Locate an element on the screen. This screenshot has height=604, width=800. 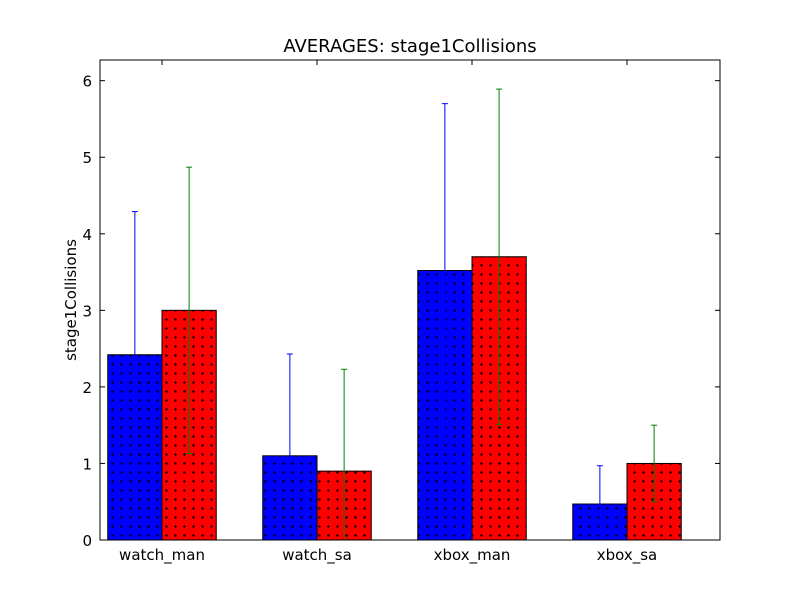
chart-title: AVERAGES: stage1Collisions is located at coordinates (409, 46).